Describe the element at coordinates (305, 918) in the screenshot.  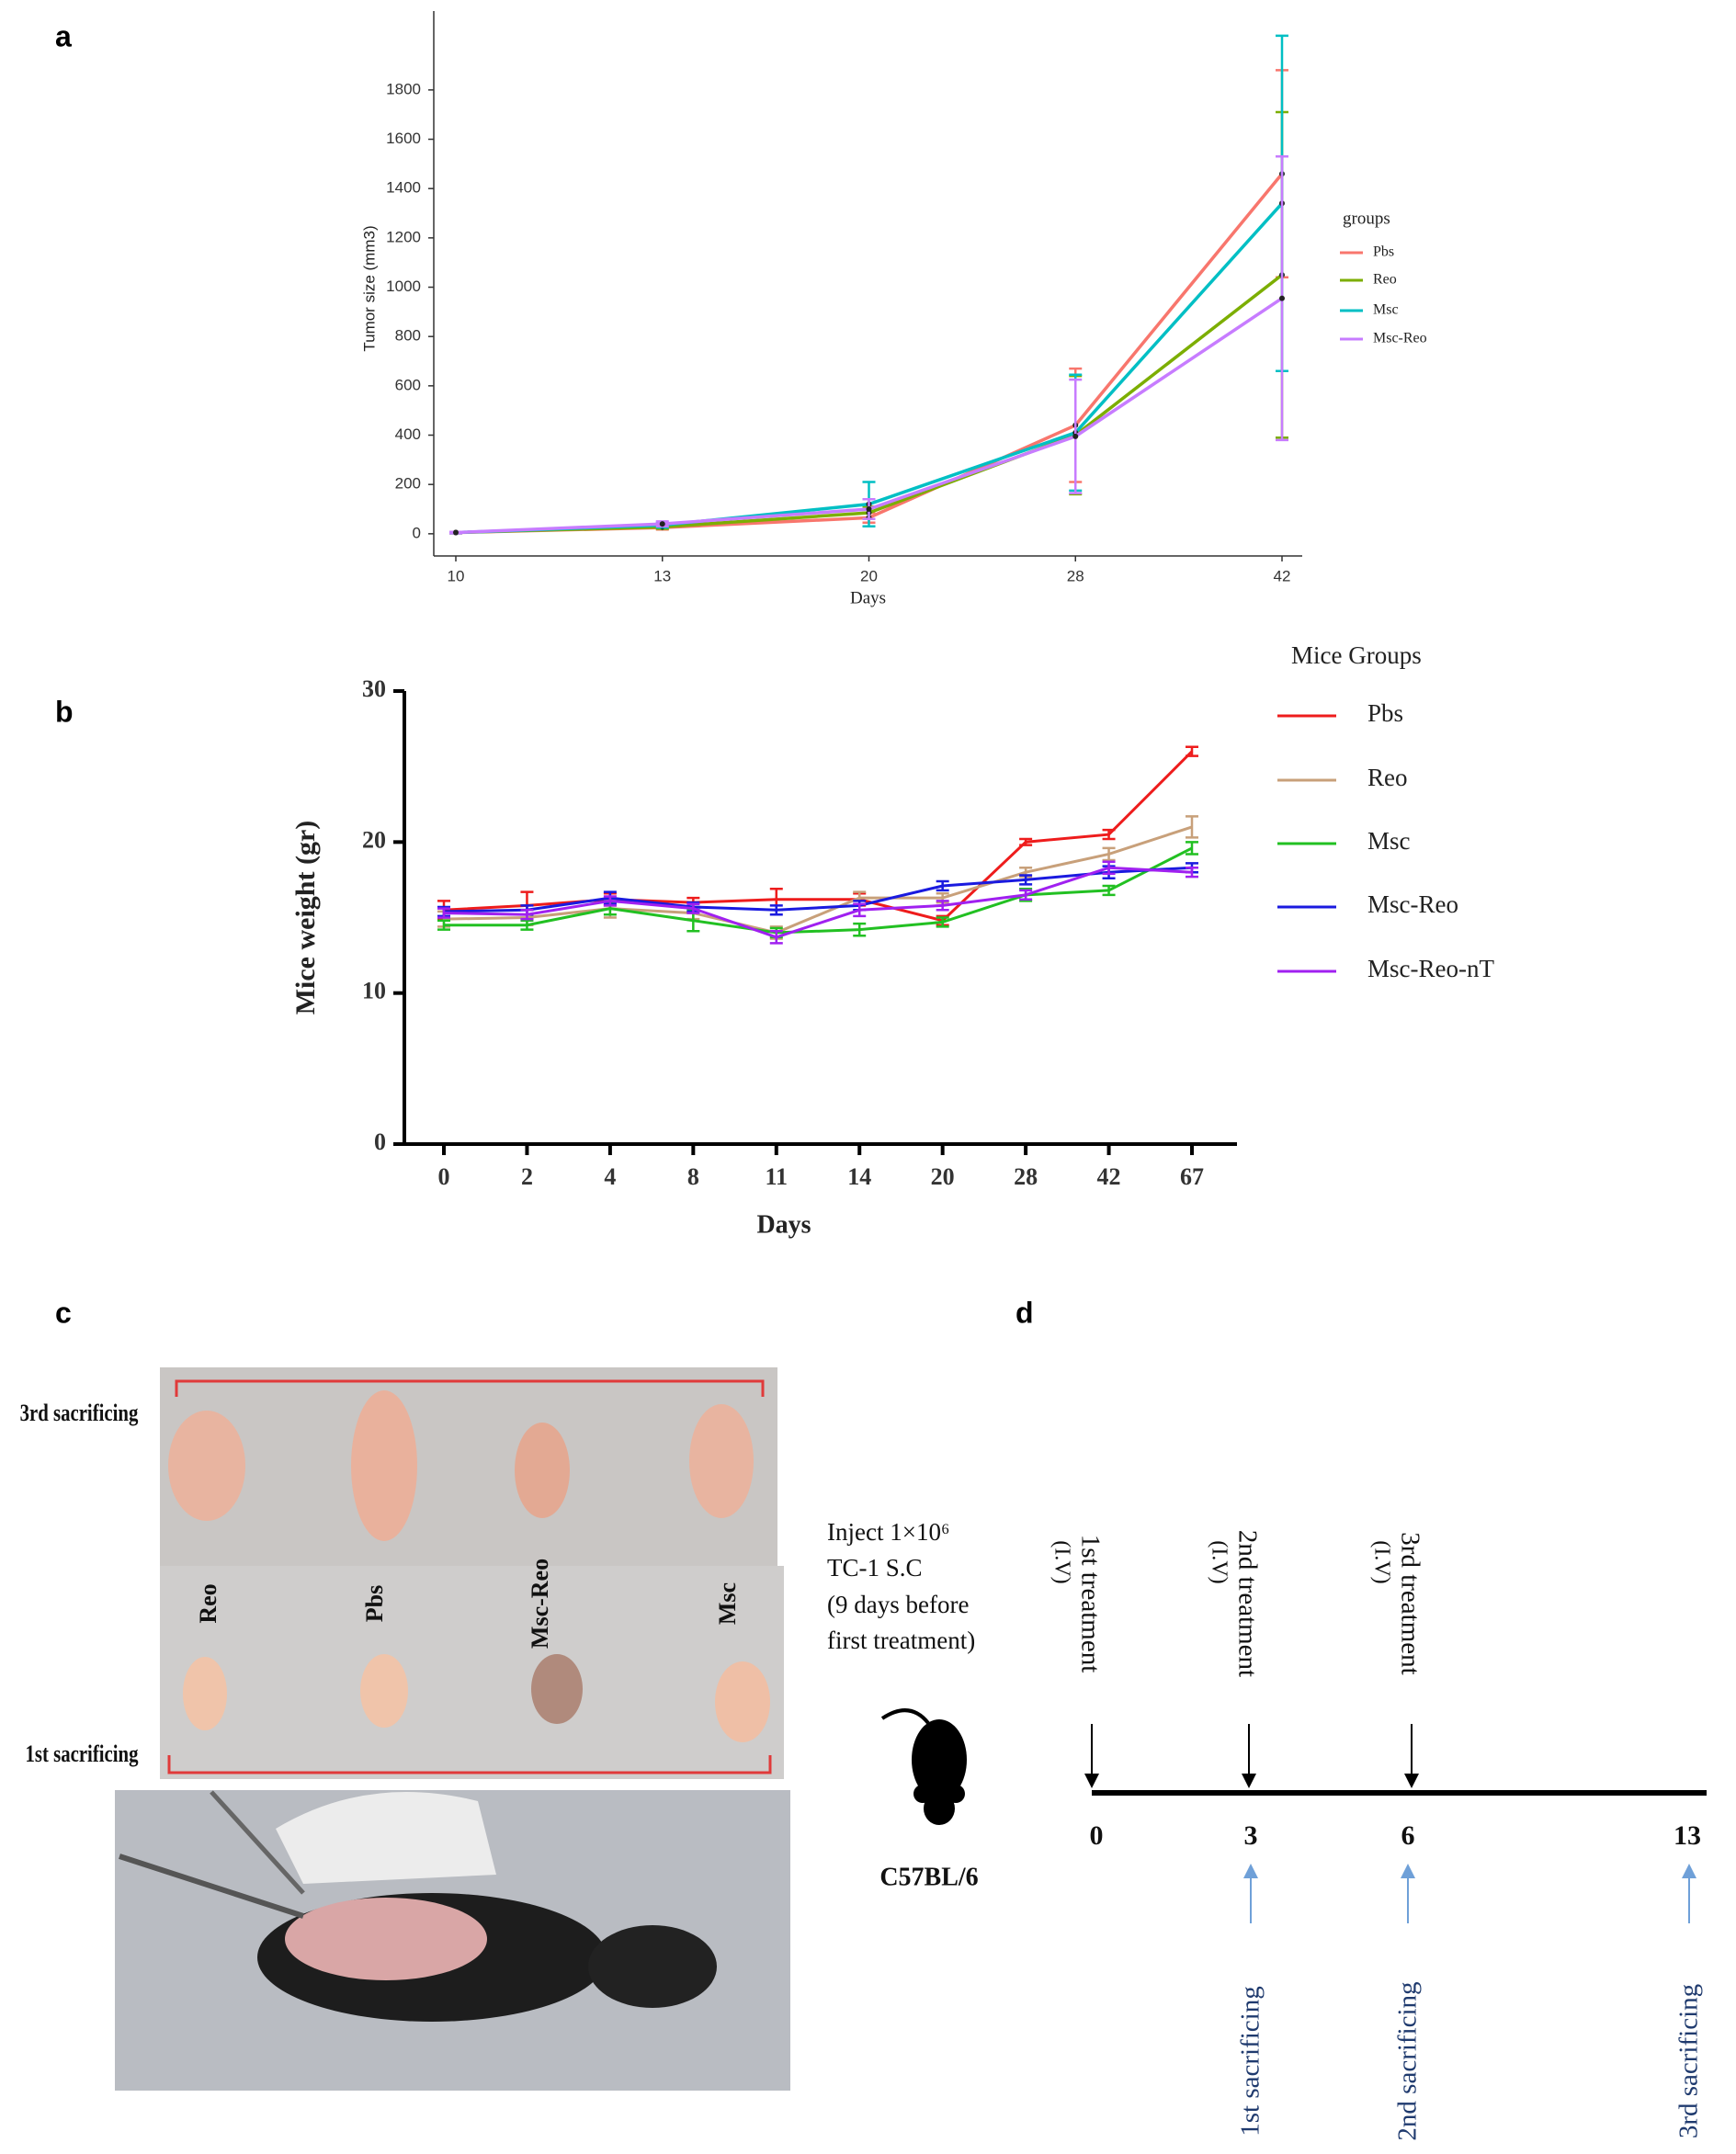
I see `y-axis-label: Mice weight (gr)` at that location.